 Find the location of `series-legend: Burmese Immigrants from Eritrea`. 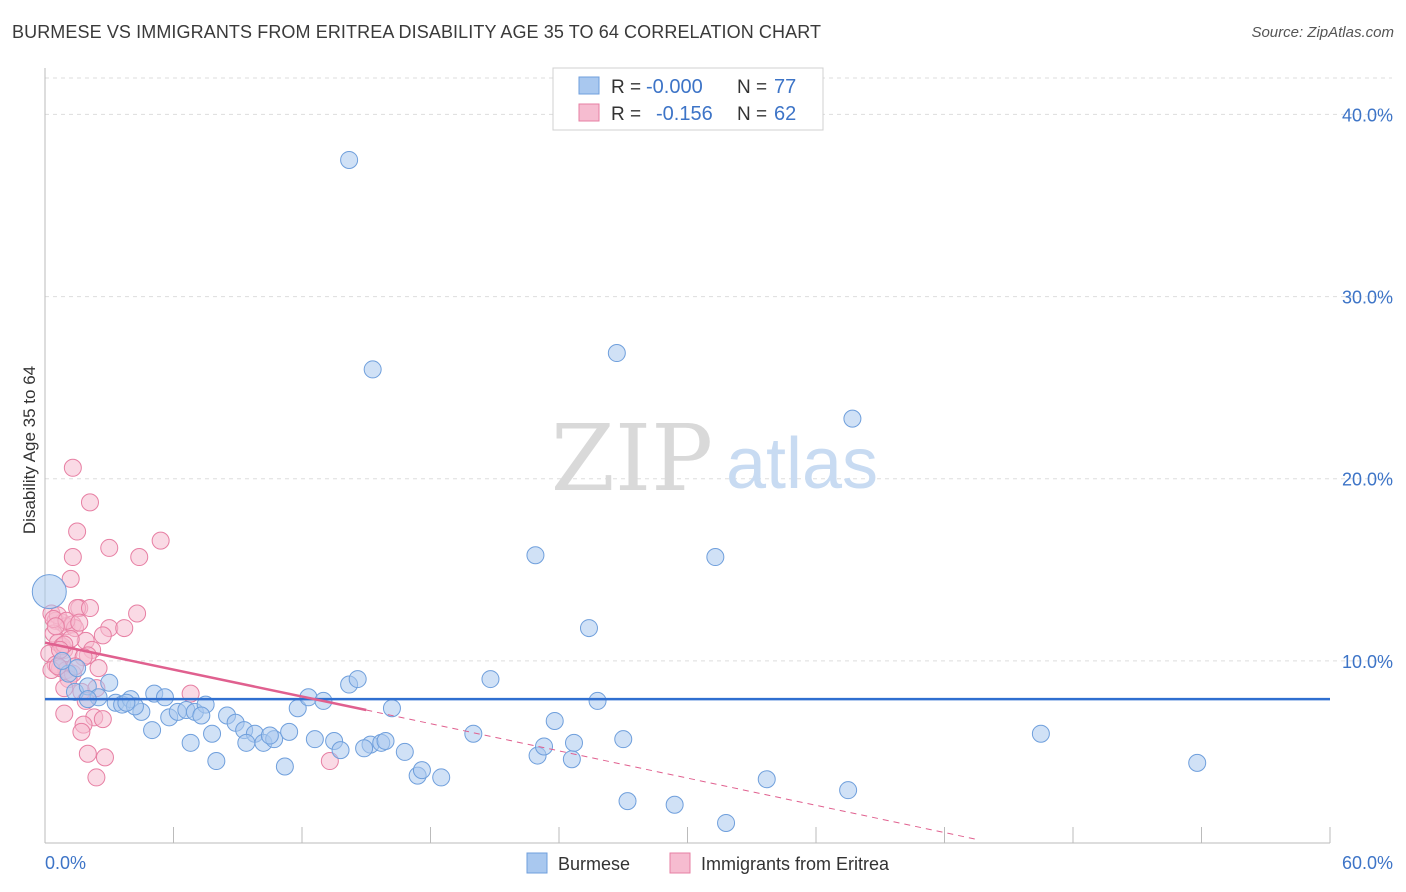

series-legend: Burmese Immigrants from Eritrea is located at coordinates (708, 863).